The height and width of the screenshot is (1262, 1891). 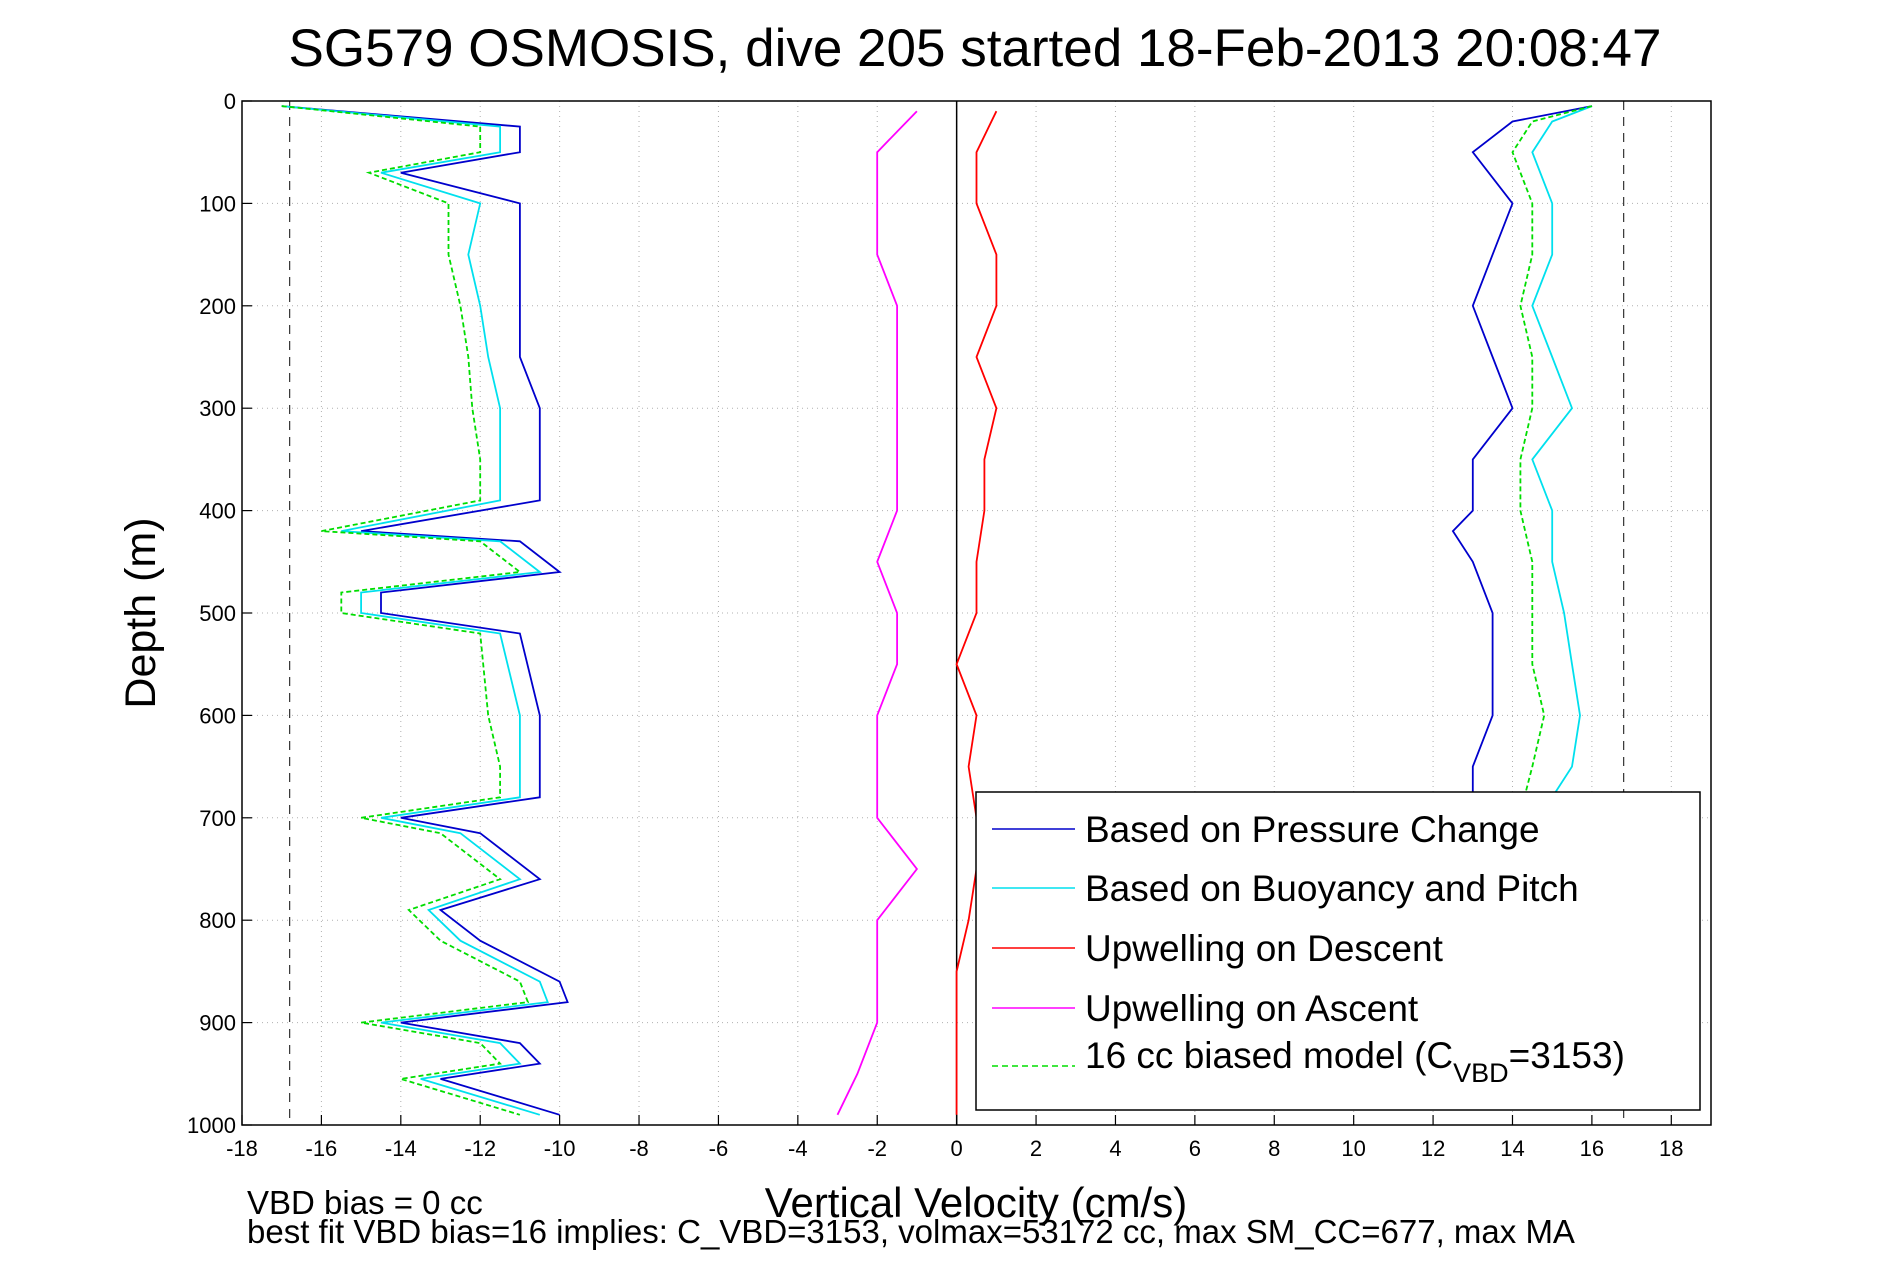 I want to click on y-tick-label: 900, so click(x=217, y=1023).